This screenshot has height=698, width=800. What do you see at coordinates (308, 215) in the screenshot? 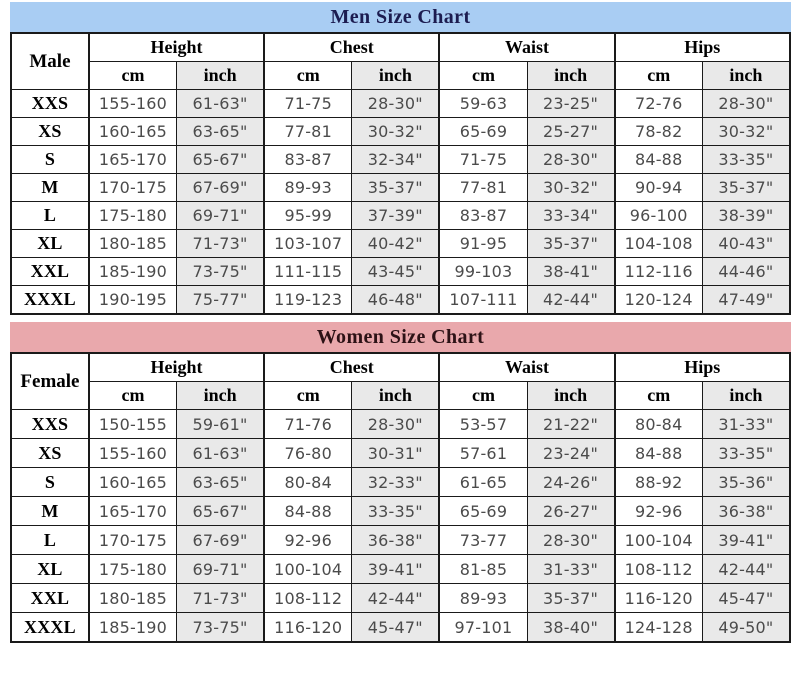
I see `men-measurement-cell: 95-99` at bounding box center [308, 215].